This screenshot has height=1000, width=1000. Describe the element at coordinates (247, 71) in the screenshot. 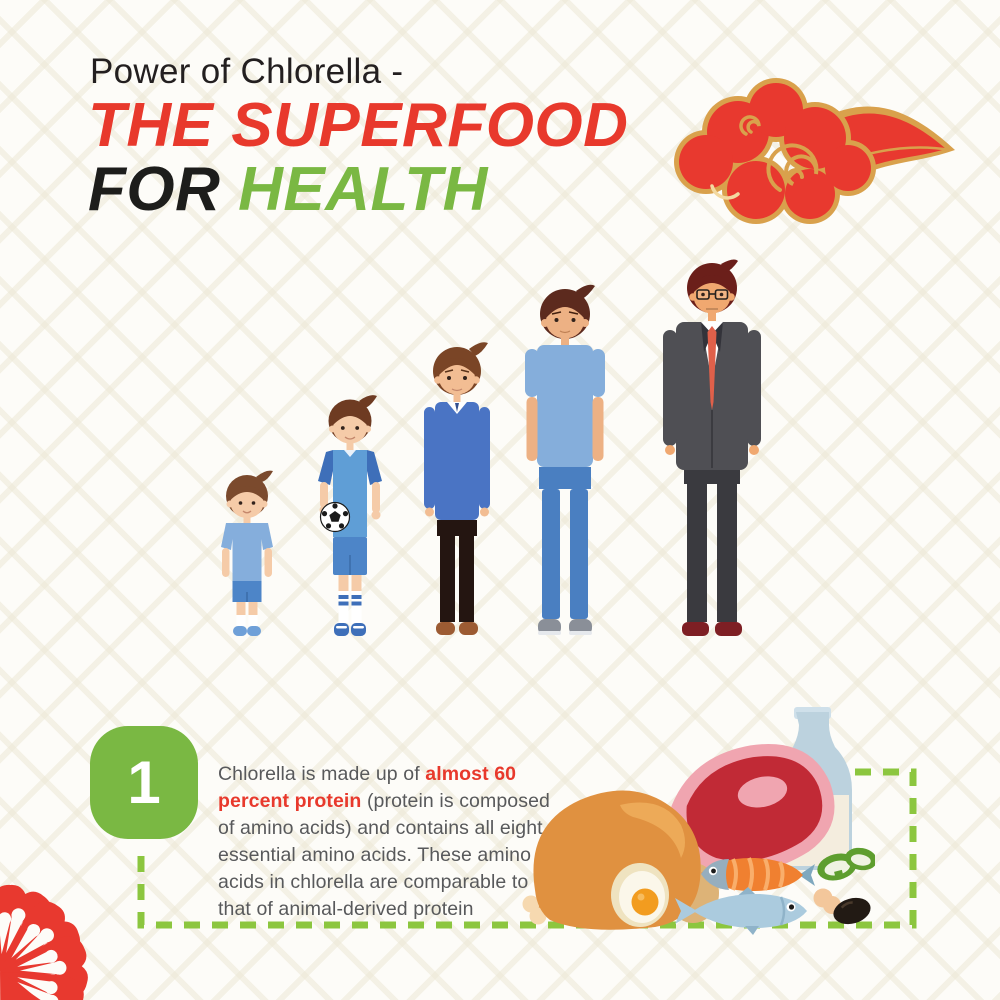

I see `kicker-title: Power of Chlorella -` at that location.